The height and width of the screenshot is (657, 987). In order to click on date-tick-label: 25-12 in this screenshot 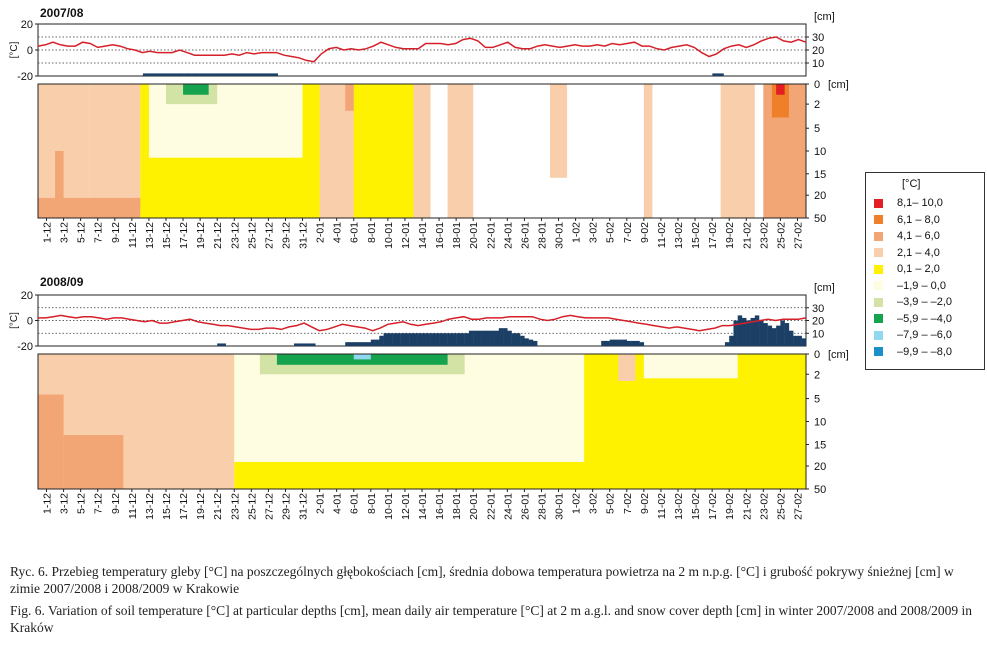, I will do `click(252, 506)`.